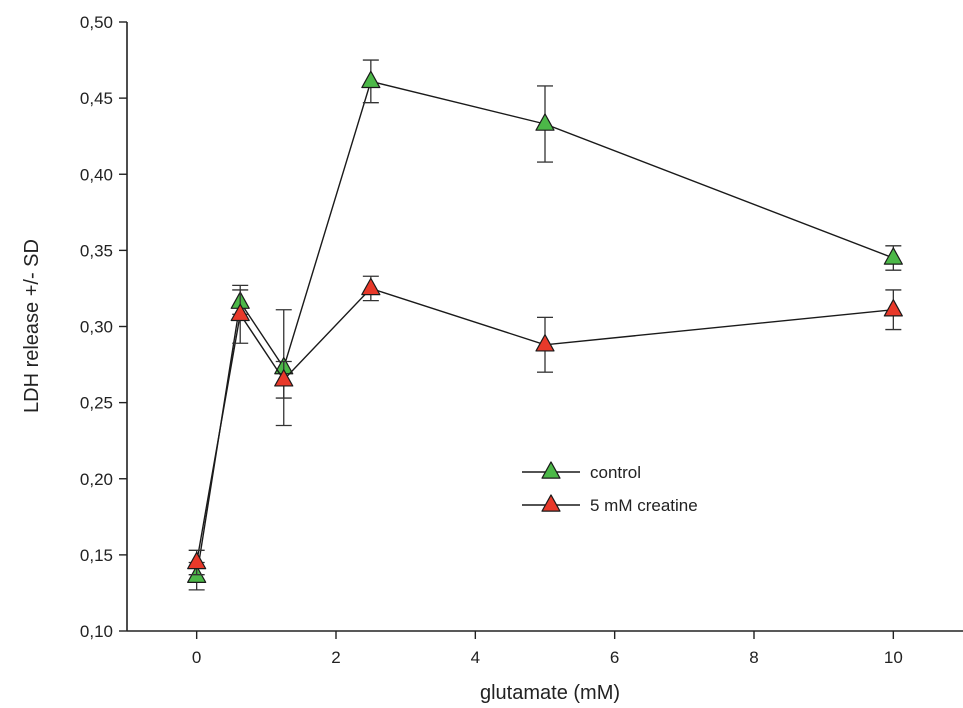 Image resolution: width=963 pixels, height=708 pixels. Describe the element at coordinates (96, 631) in the screenshot. I see `y-tick-label: 0,10` at that location.